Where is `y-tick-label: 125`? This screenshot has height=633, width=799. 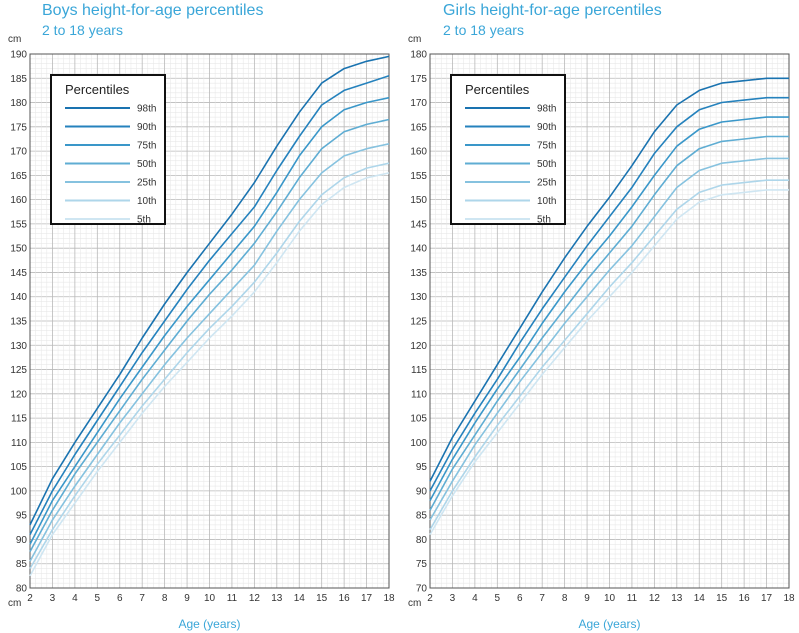
y-tick-label: 125 is located at coordinates (418, 322).